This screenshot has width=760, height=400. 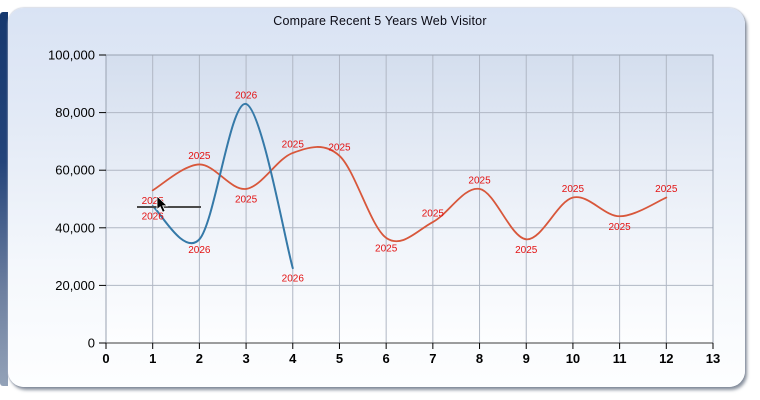 What do you see at coordinates (386, 358) in the screenshot?
I see `x-axis-label: 6` at bounding box center [386, 358].